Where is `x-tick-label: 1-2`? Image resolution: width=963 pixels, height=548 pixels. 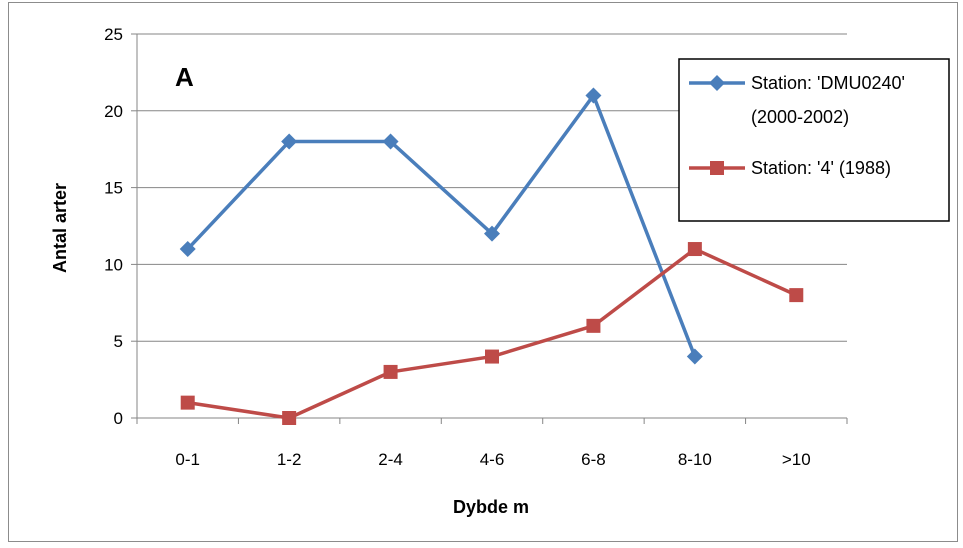 x-tick-label: 1-2 is located at coordinates (289, 459).